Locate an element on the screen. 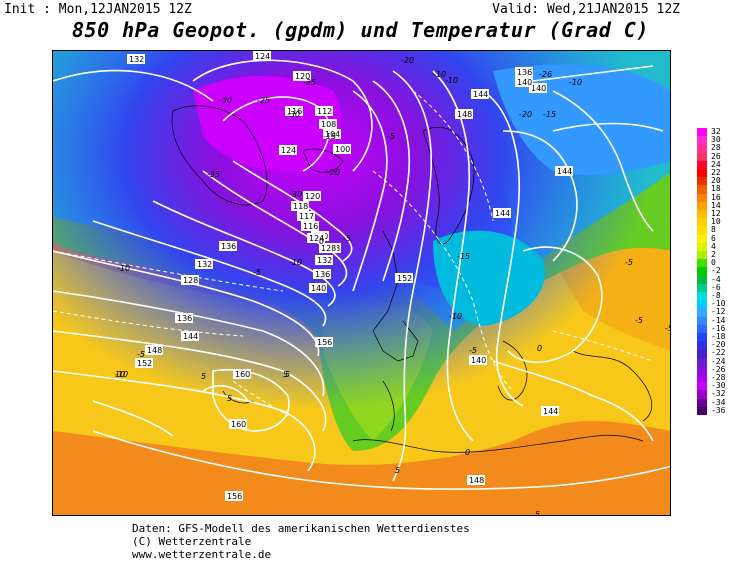  svg-text: 160 is located at coordinates (242, 374).